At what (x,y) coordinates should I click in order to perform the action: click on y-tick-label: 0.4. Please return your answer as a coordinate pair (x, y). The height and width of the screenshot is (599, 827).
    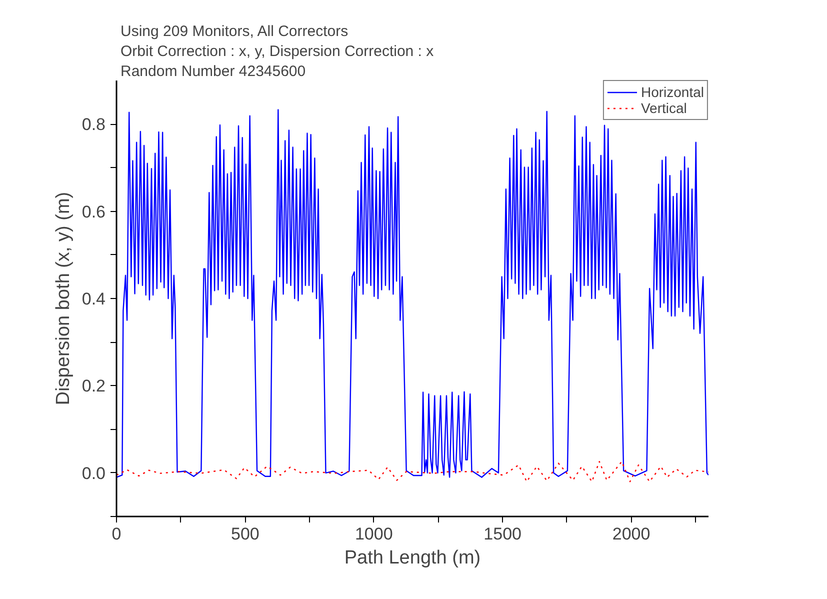
    Looking at the image, I should click on (94, 299).